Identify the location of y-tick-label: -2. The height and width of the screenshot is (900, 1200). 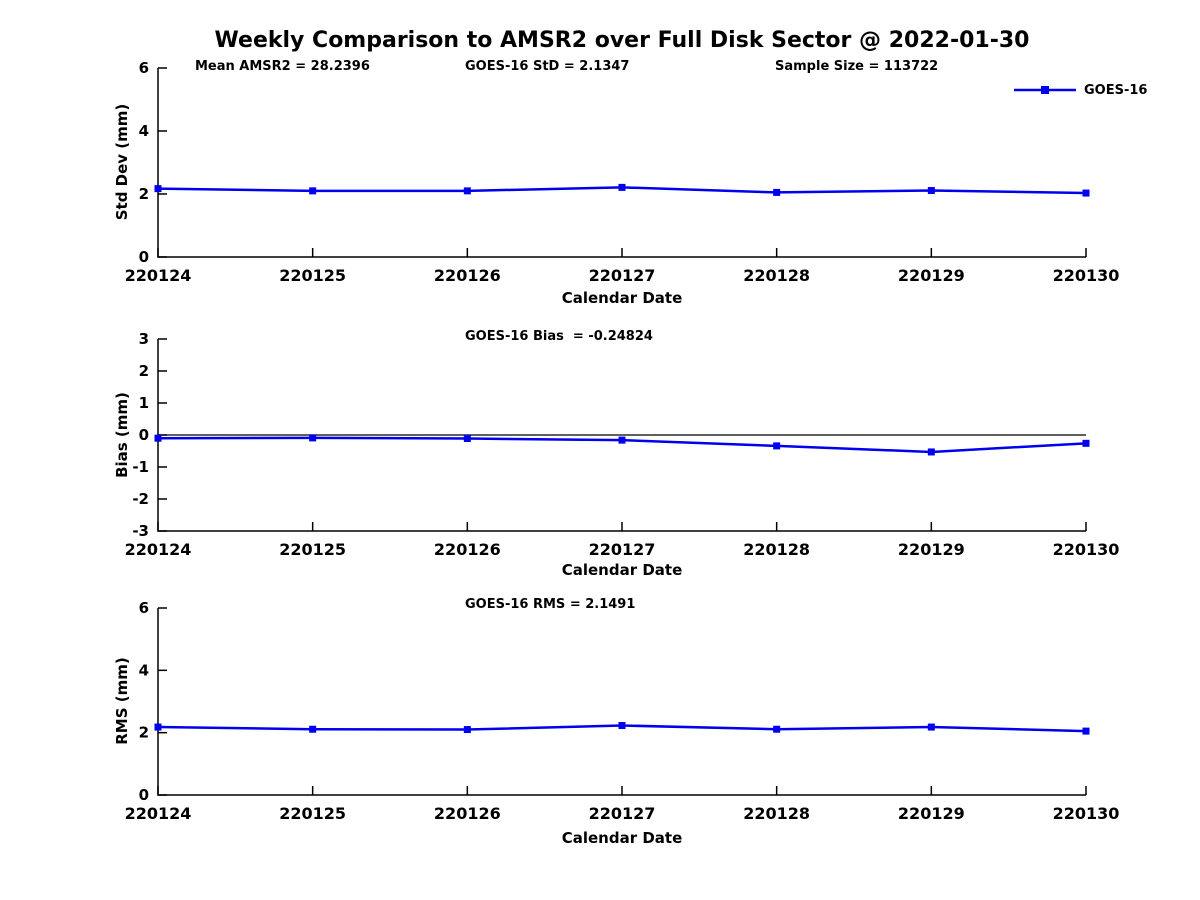
(140, 499).